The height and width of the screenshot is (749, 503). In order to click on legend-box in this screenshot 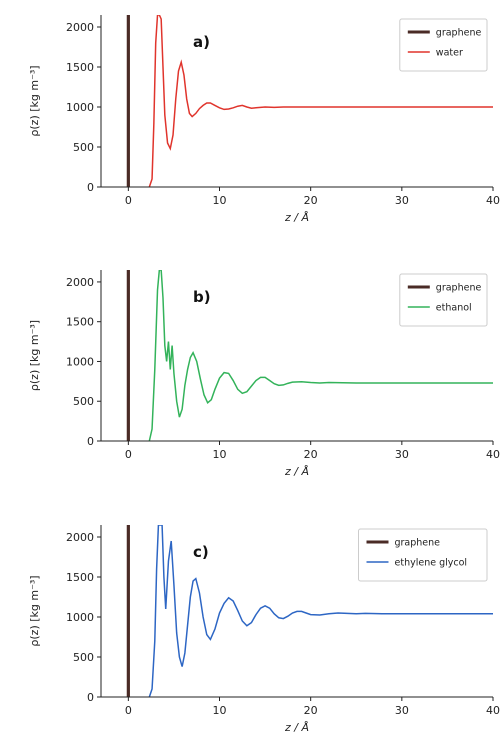, I will do `click(423, 555)`.